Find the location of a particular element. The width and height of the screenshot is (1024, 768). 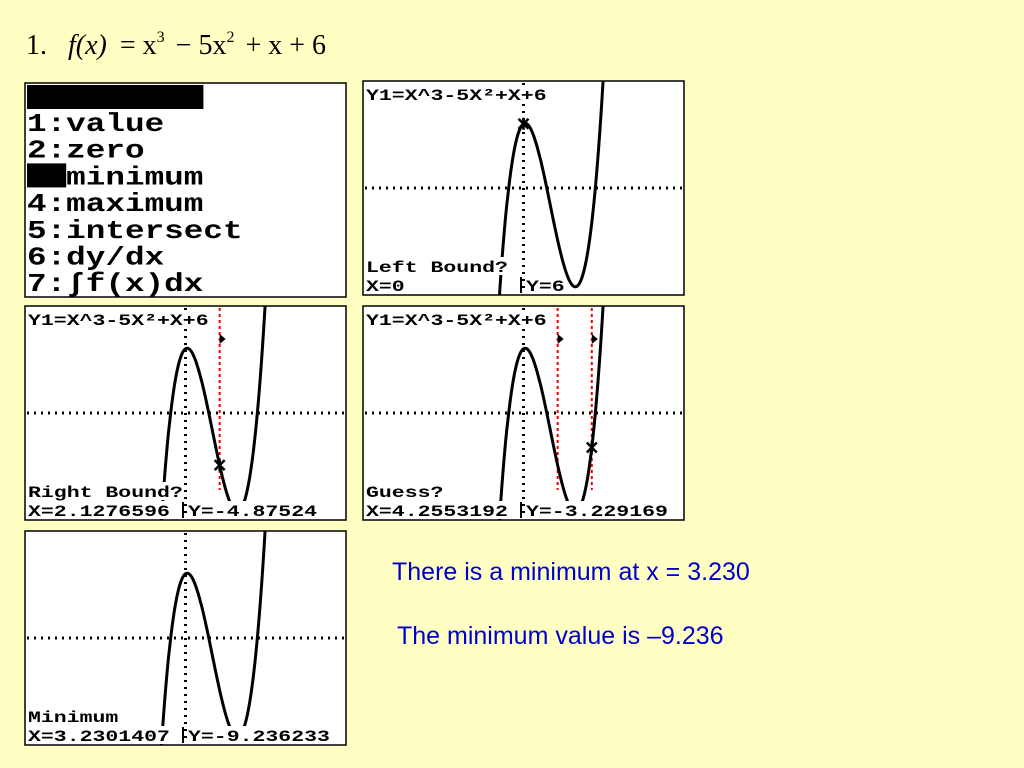

note: The minimum value is –9.236 is located at coordinates (560, 636).